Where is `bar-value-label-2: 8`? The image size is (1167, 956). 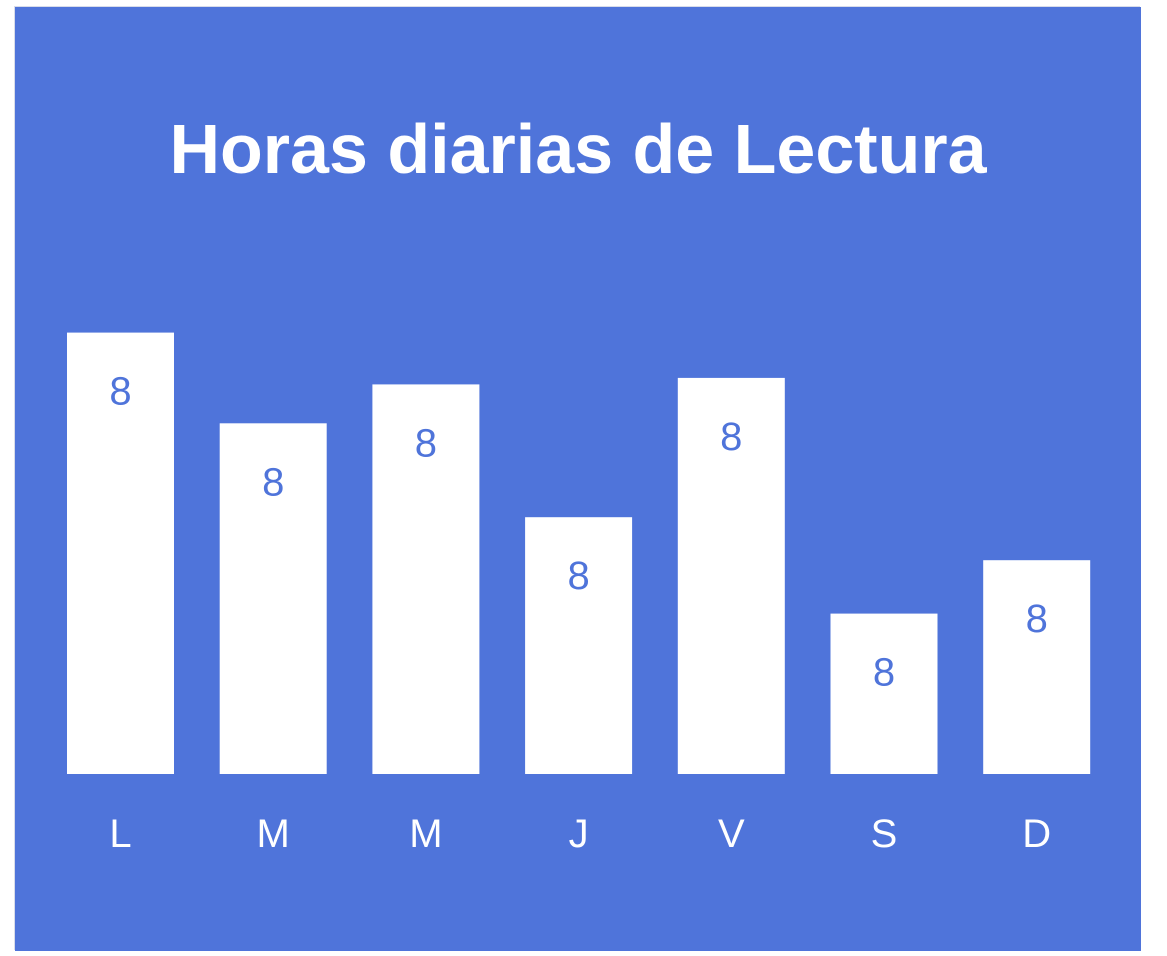 bar-value-label-2: 8 is located at coordinates (426, 443).